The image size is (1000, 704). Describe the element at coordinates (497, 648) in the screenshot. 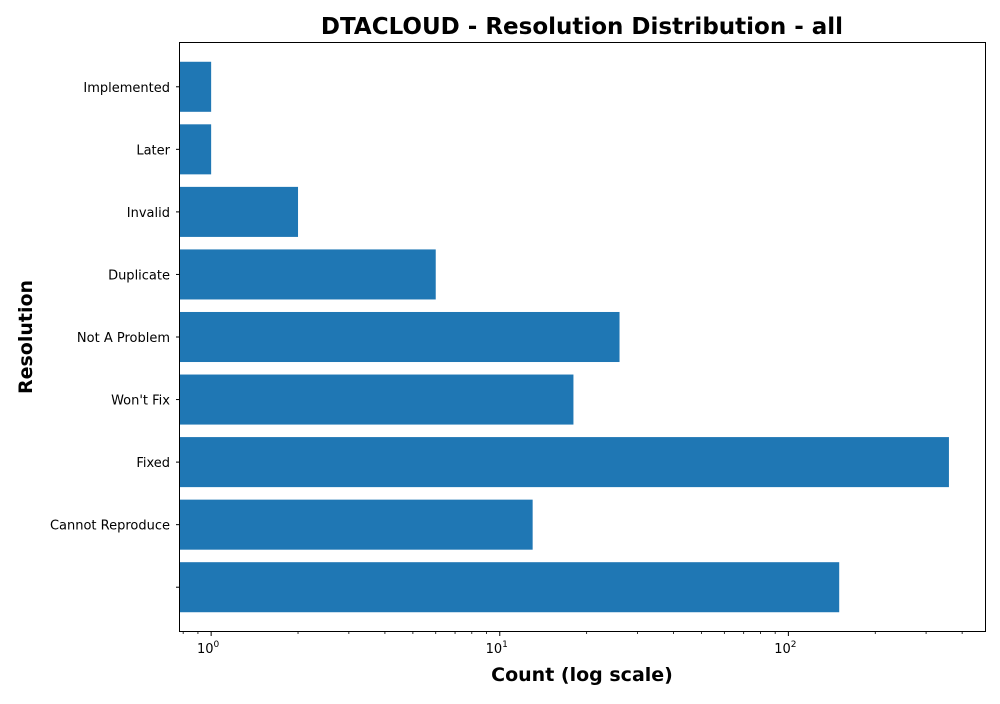

I see `x-tick-label: 10¹` at that location.